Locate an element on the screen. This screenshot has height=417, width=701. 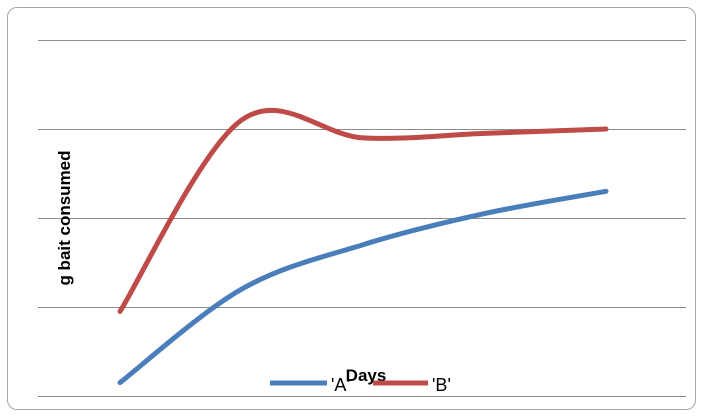
y-axis-label: g bait consumed is located at coordinates (64, 217).